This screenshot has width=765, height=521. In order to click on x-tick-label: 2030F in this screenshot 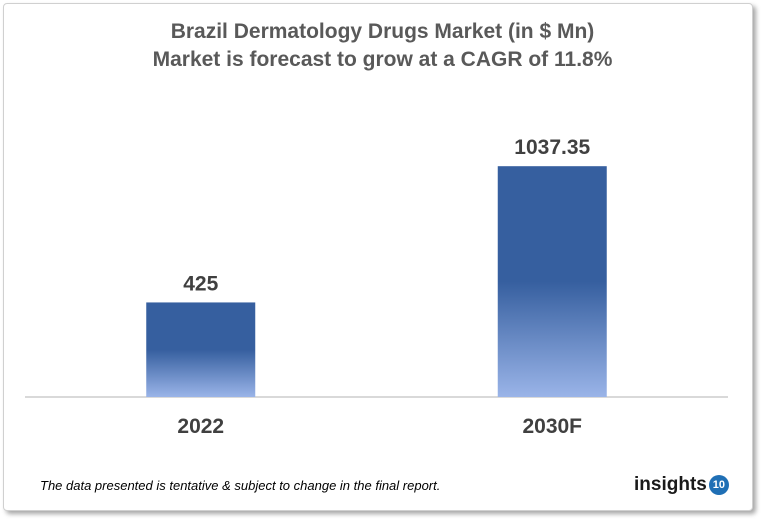, I will do `click(552, 426)`.